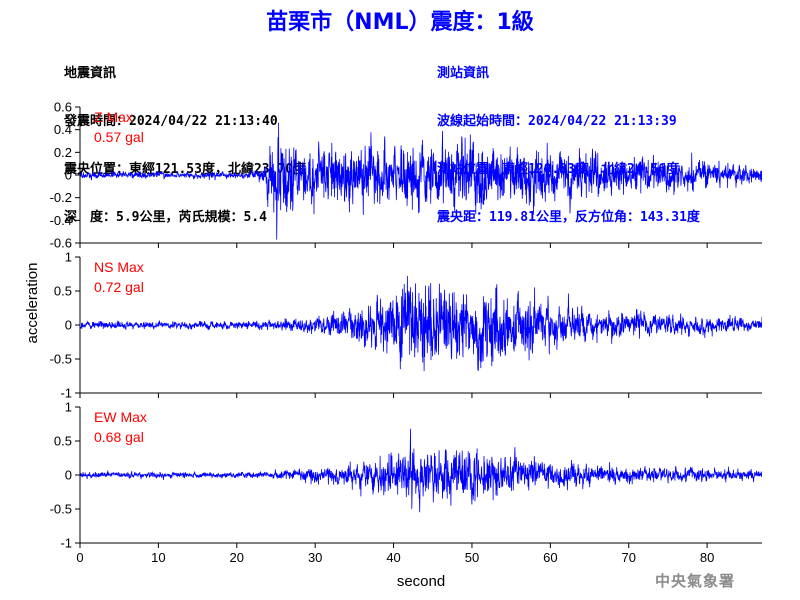 The image size is (800, 600). I want to click on z-max-label: Z Max, so click(113, 117).